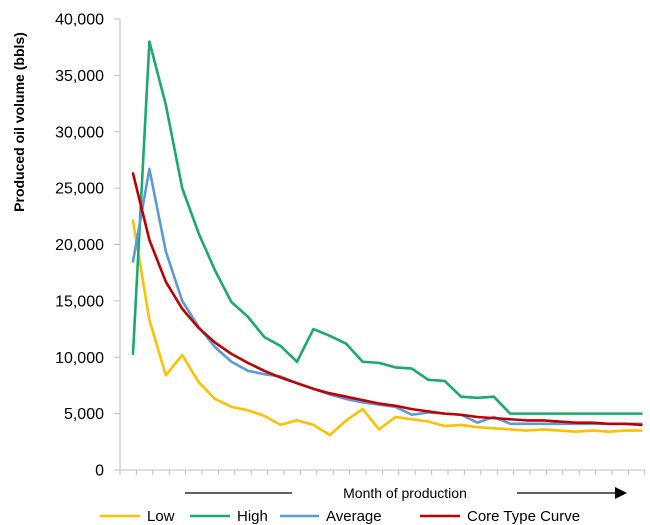  I want to click on y-tick-label: 25,000, so click(79, 189).